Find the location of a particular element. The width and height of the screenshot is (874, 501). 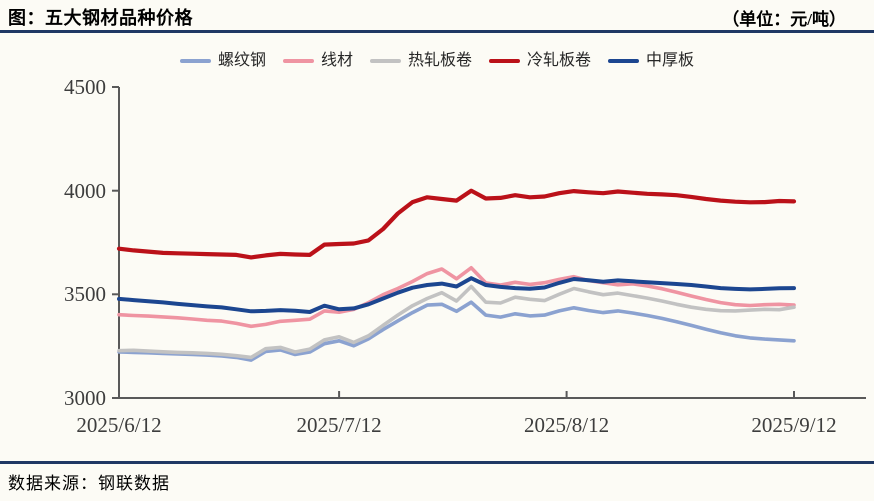

legend-item-5: 中厚板 is located at coordinates (651, 61).